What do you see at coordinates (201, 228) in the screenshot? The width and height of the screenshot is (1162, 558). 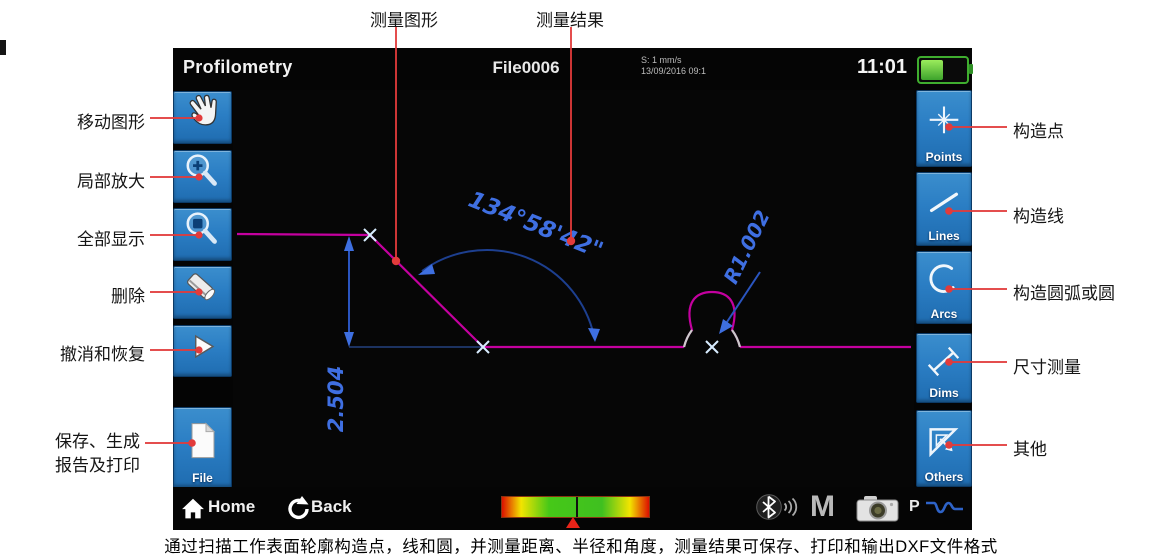 I see `magnifier-all-icon` at bounding box center [201, 228].